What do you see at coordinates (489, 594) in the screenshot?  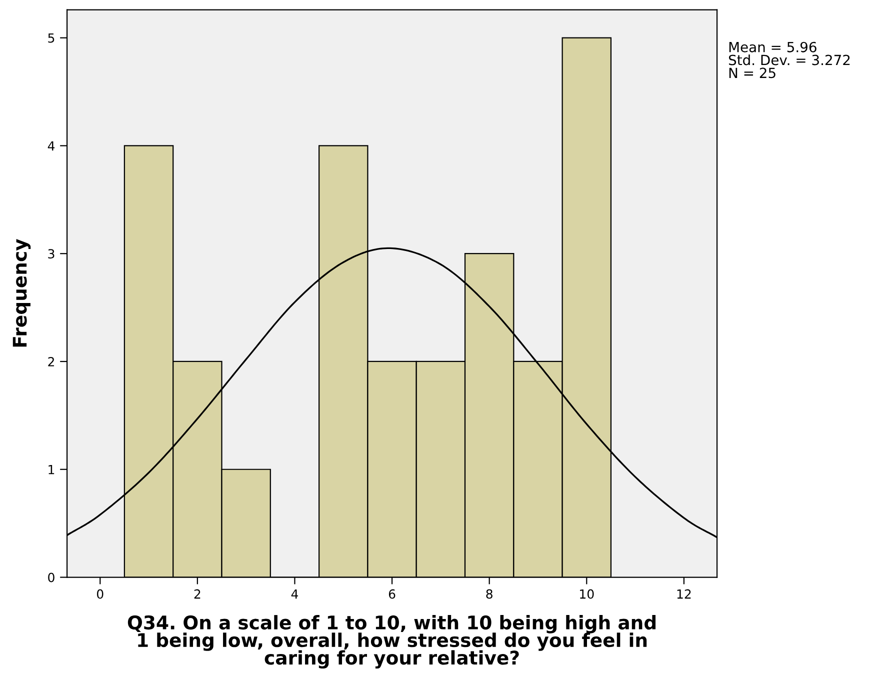 I see `x-tick-label: 8` at bounding box center [489, 594].